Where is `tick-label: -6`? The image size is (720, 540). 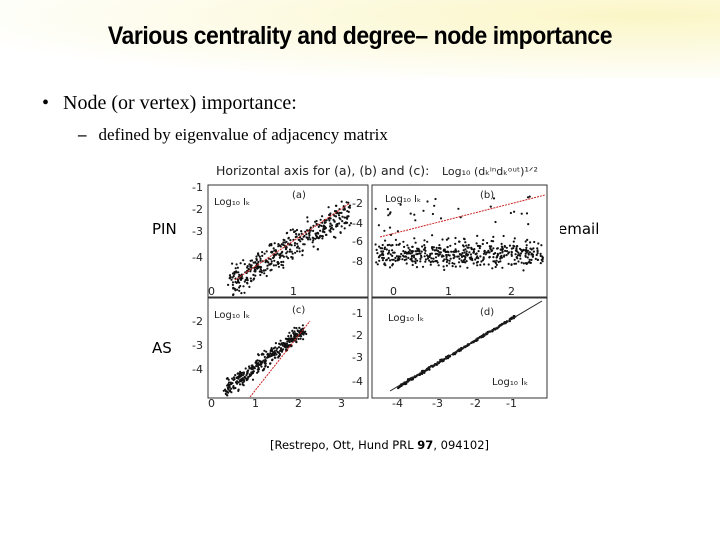 tick-label: -6 is located at coordinates (357, 241).